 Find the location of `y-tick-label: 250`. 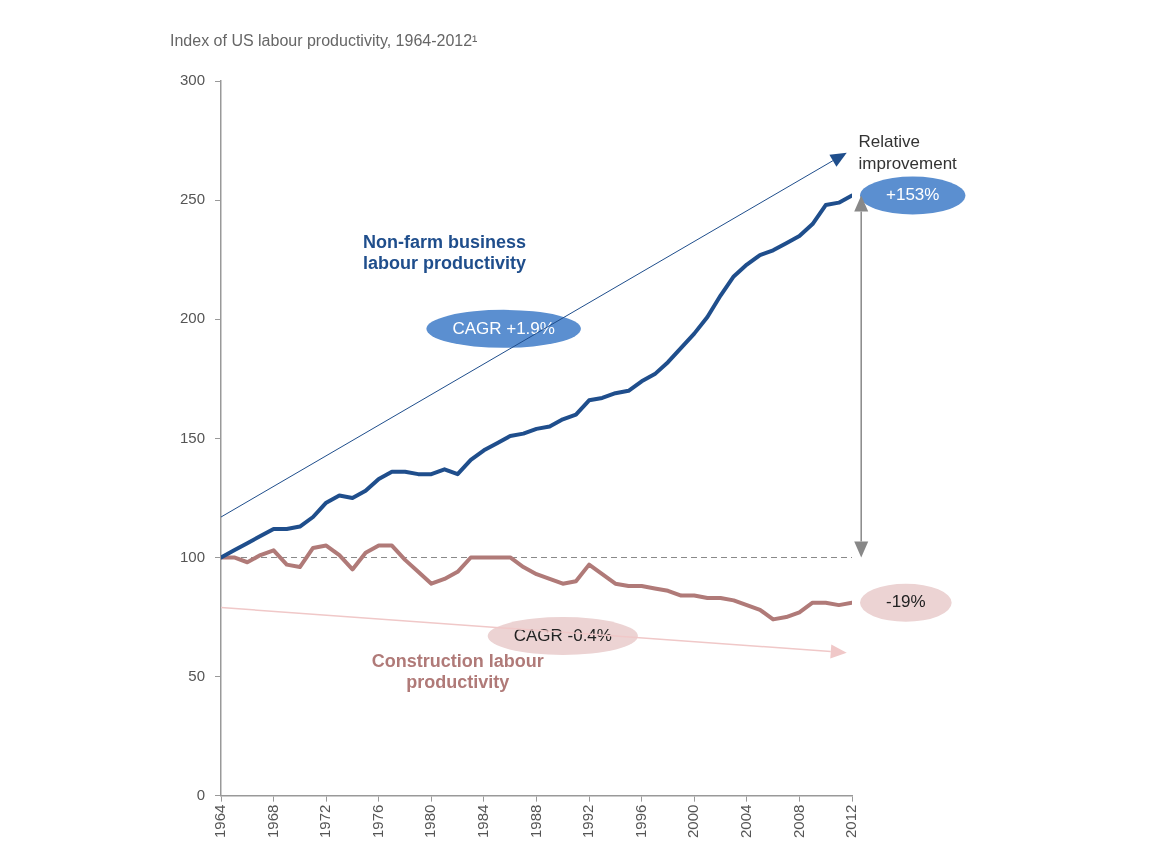

y-tick-label: 250 is located at coordinates (193, 199).